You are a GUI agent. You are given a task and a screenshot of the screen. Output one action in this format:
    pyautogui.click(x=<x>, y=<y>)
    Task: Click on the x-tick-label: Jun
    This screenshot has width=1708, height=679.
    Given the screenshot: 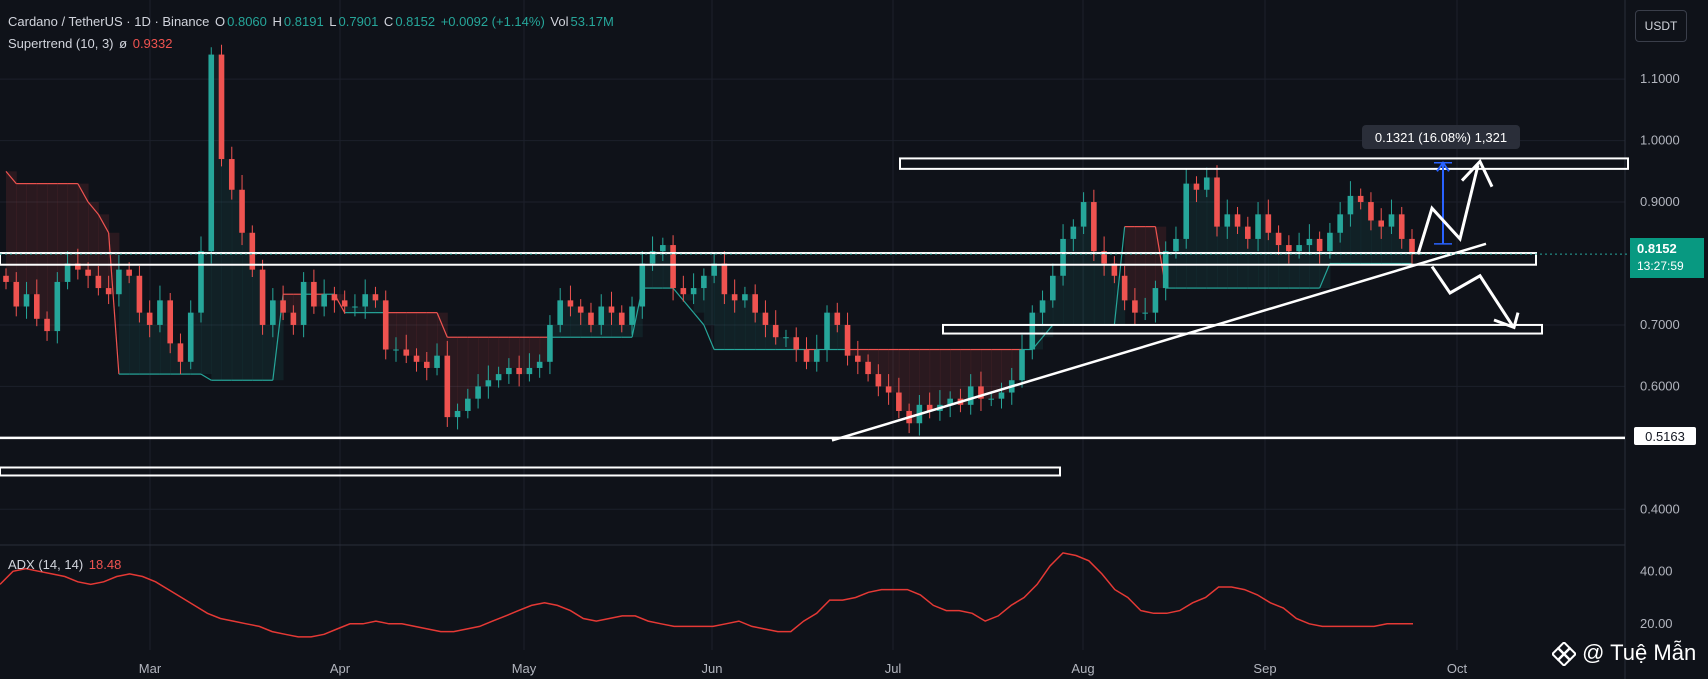 What is the action you would take?
    pyautogui.click(x=712, y=668)
    